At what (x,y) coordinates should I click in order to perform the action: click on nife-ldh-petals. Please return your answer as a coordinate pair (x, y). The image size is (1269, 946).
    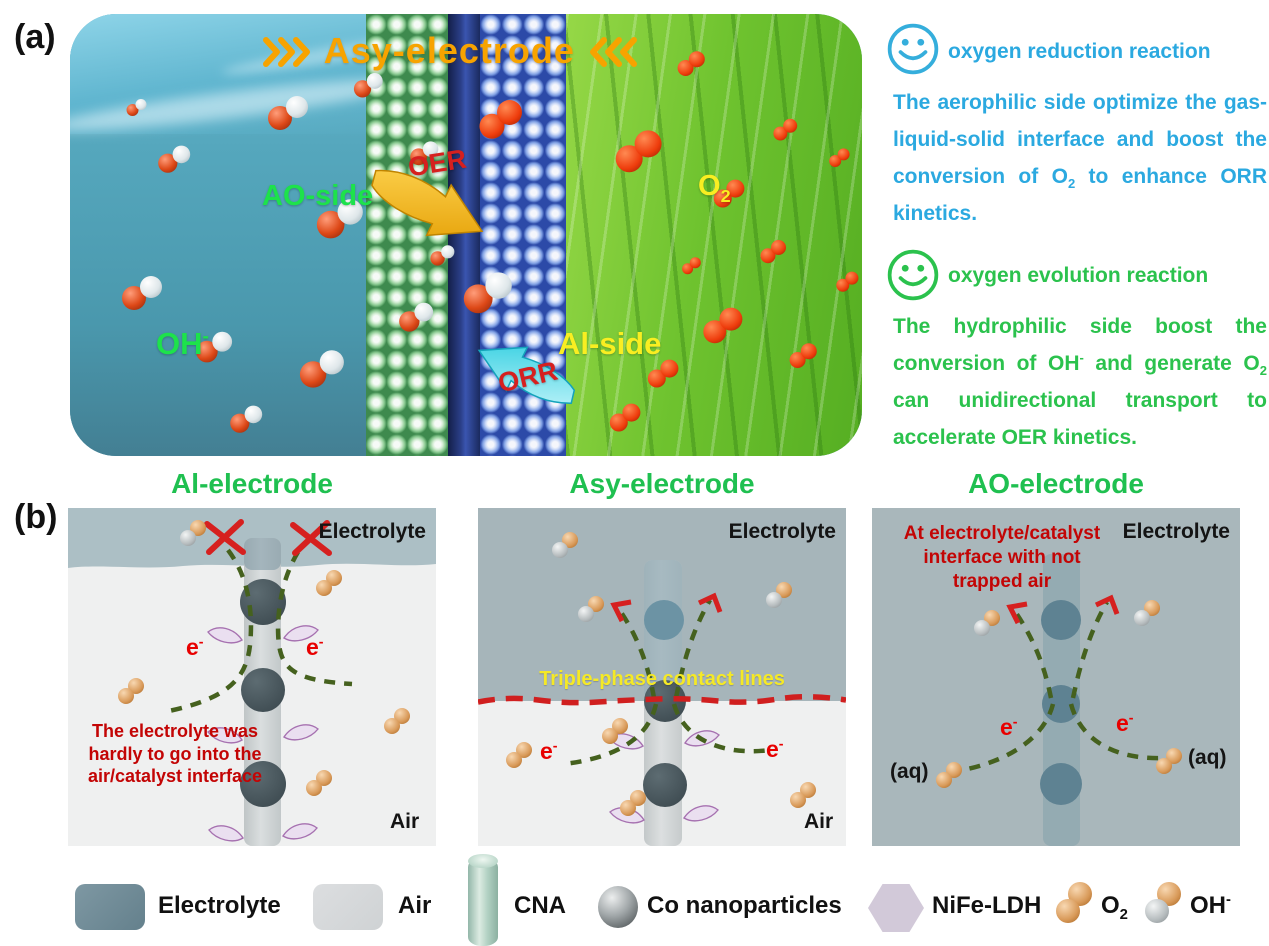
    Looking at the image, I should click on (263, 733).